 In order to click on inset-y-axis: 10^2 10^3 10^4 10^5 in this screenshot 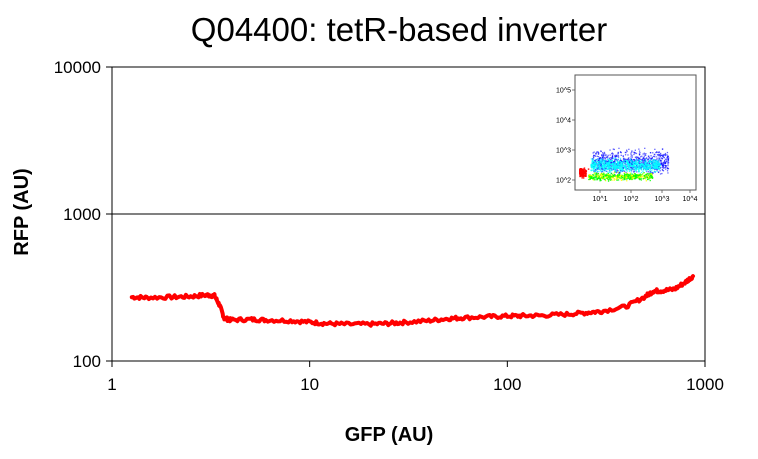, I will do `click(565, 136)`.